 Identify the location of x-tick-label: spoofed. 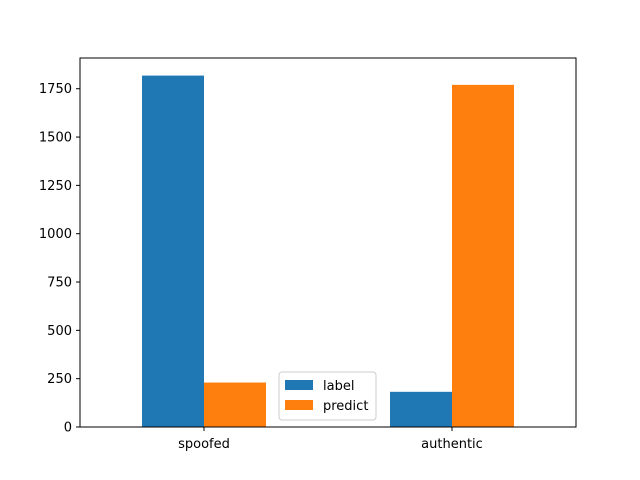
(204, 444).